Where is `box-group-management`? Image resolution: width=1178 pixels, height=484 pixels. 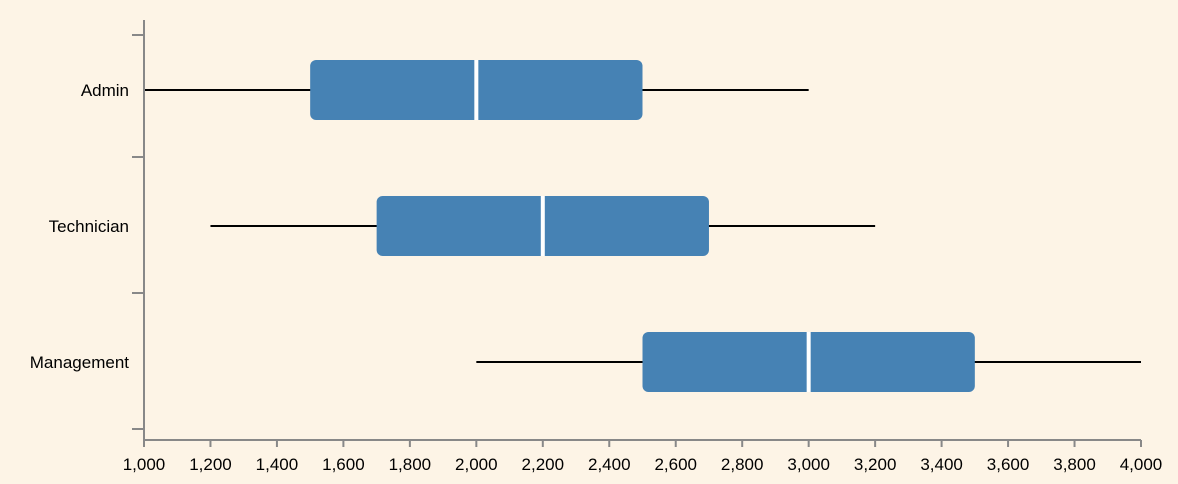
box-group-management is located at coordinates (808, 362).